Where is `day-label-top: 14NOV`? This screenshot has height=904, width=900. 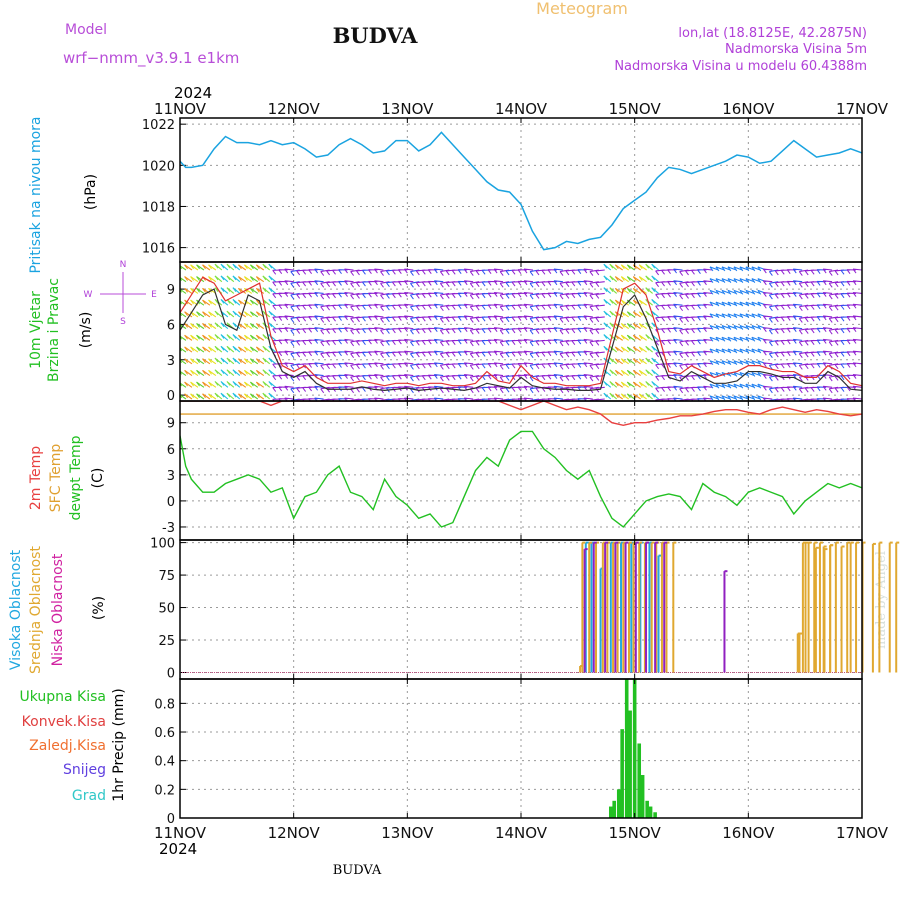
day-label-top: 14NOV is located at coordinates (521, 109).